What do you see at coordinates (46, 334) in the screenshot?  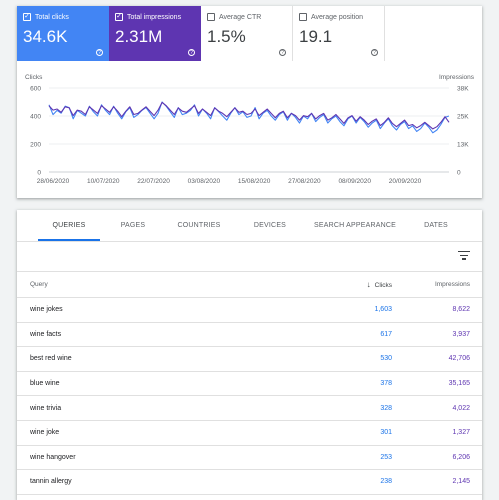 I see `query-cell: wine facts` at bounding box center [46, 334].